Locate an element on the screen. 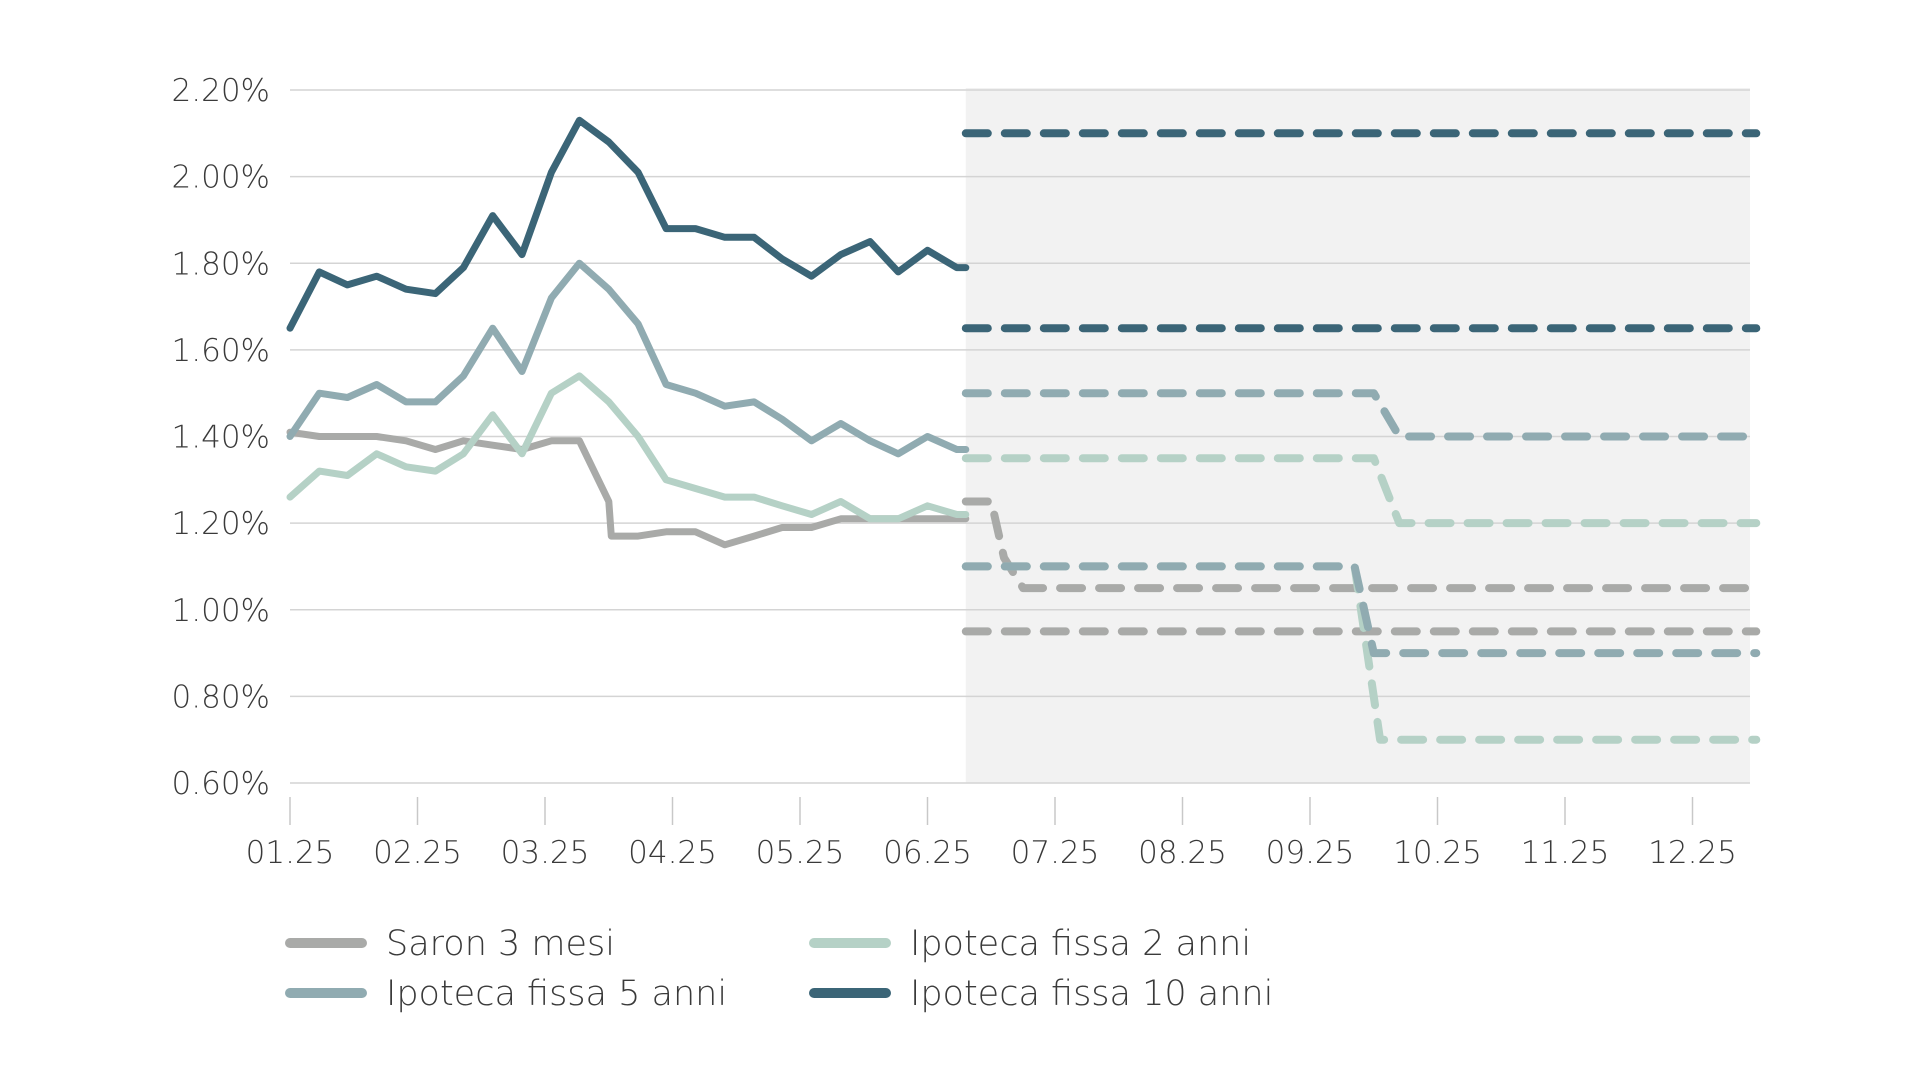  legend-item-ipoteca-fissa-2-anni: Ipoteca fissa 2 anni is located at coordinates (1030, 944).